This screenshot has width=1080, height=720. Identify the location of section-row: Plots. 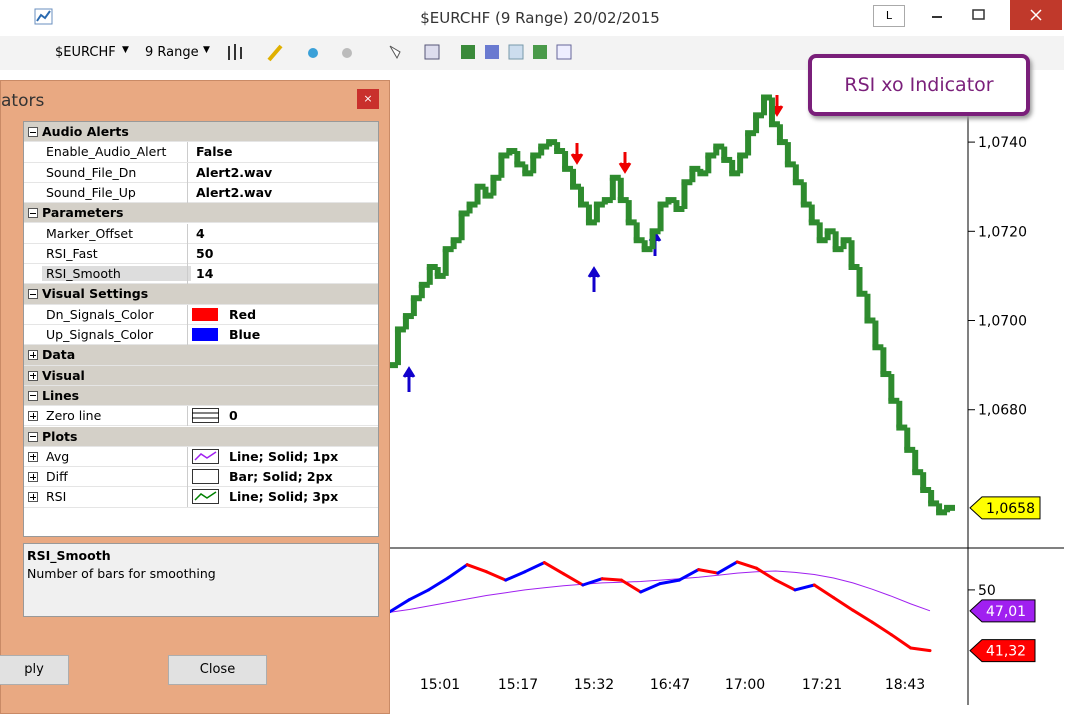
(201, 436).